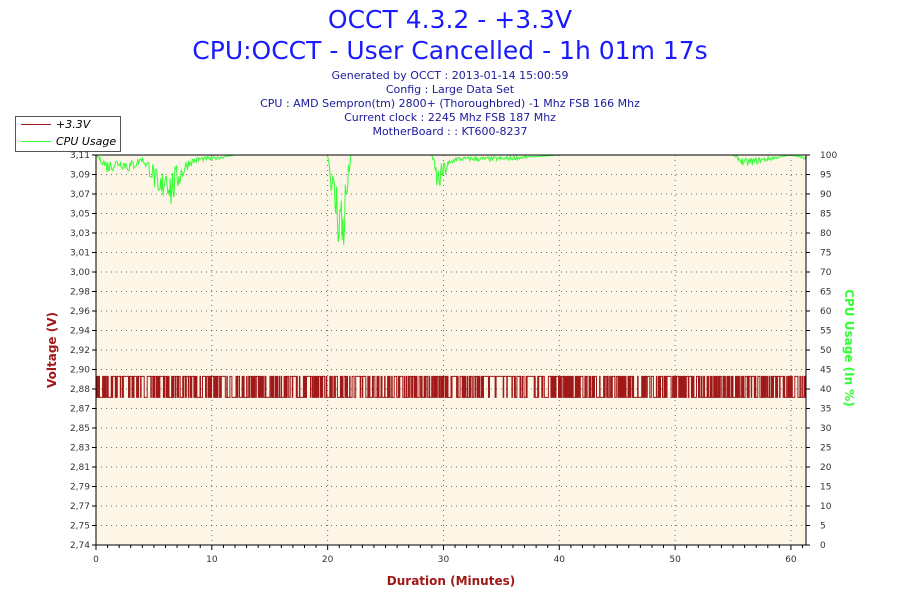 This screenshot has width=900, height=600. Describe the element at coordinates (73, 124) in the screenshot. I see `legend-label-voltage: +3.3V` at that location.